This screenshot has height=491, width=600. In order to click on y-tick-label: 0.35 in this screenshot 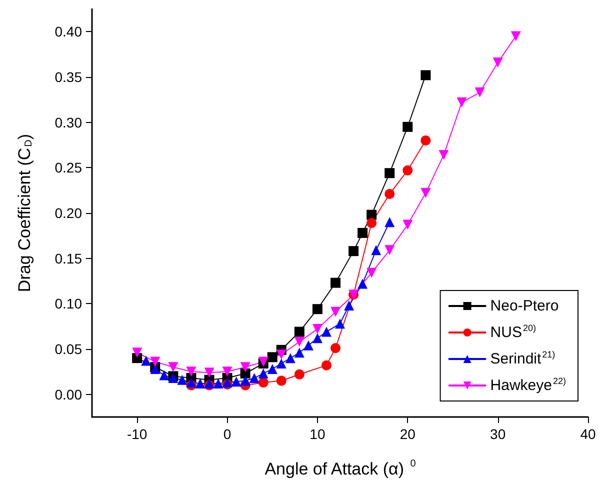, I will do `click(68, 77)`.